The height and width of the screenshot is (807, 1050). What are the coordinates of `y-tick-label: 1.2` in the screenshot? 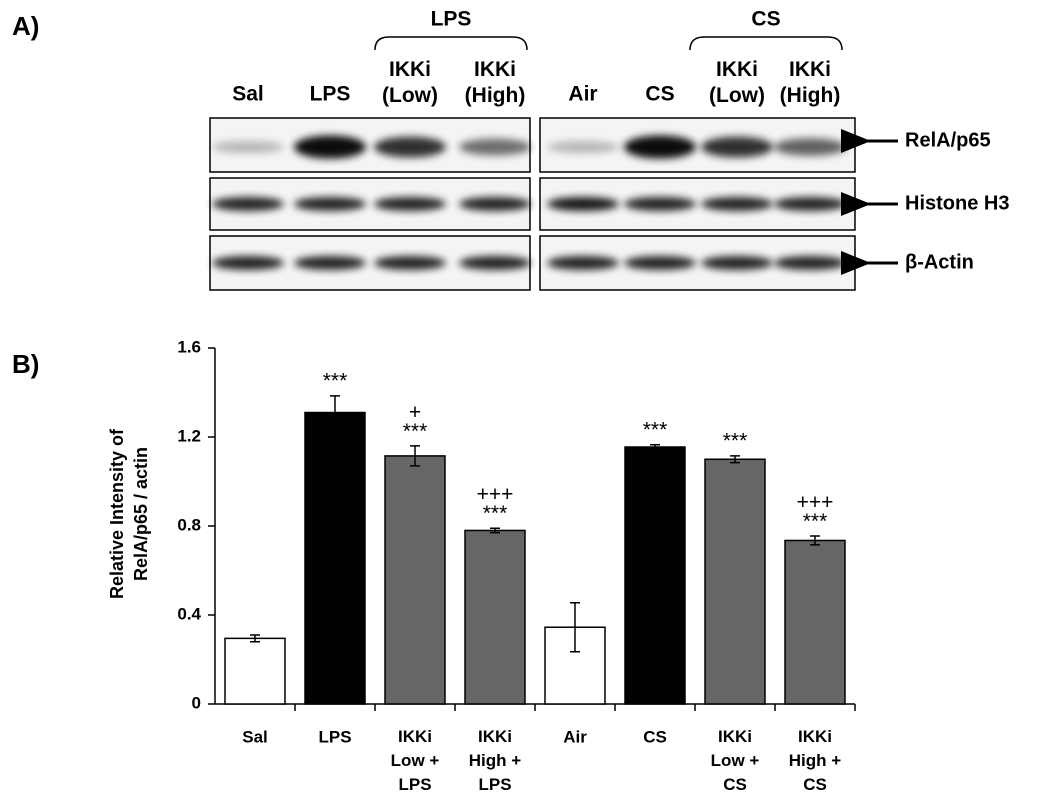 It's located at (189, 435).